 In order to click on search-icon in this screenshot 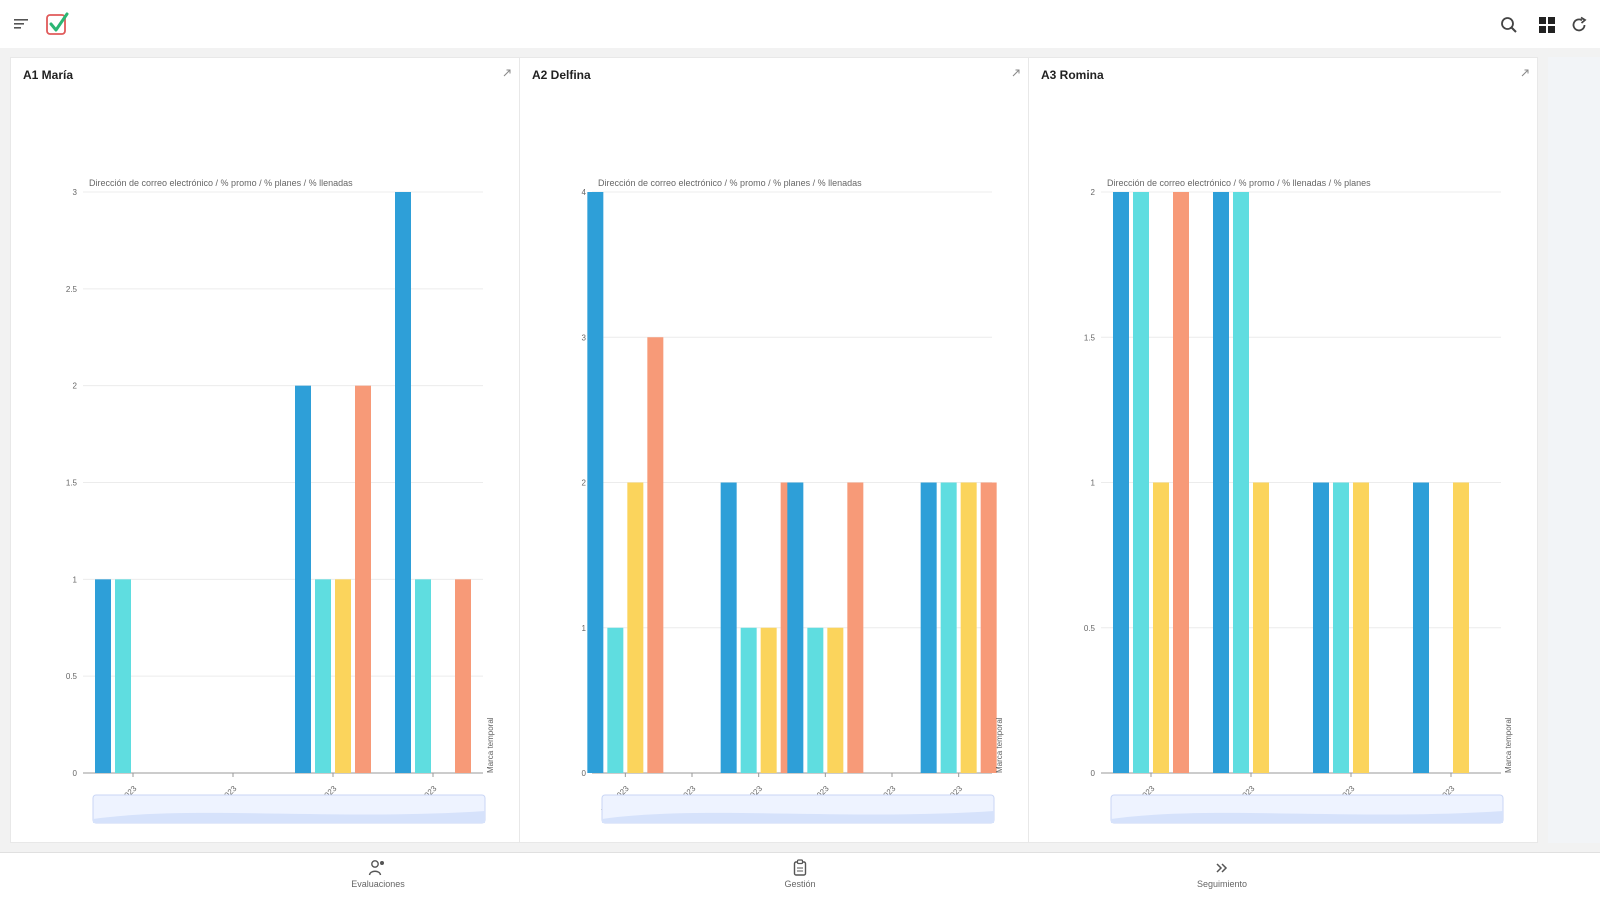, I will do `click(1509, 25)`.